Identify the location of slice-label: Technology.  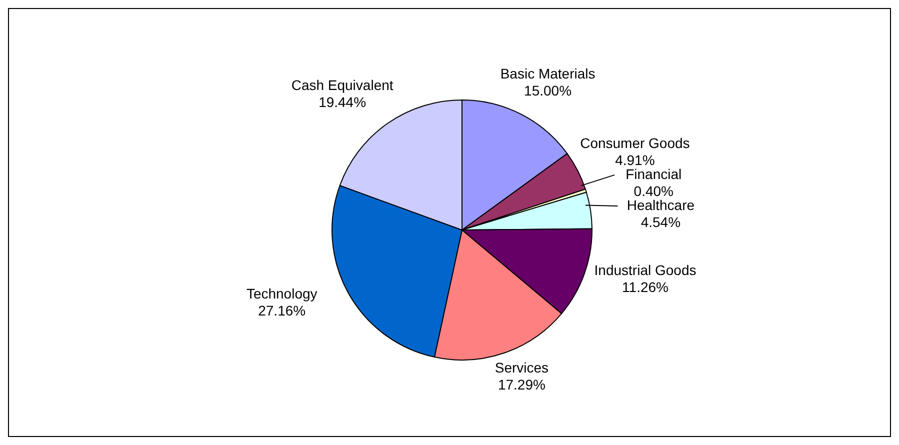
(282, 293).